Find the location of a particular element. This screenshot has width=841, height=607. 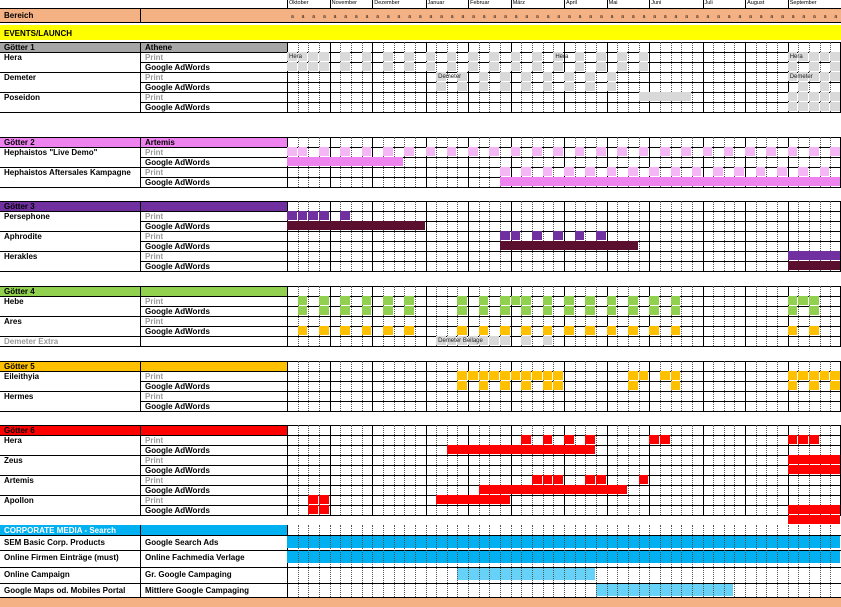

grid-left-border is located at coordinates (287, 470).